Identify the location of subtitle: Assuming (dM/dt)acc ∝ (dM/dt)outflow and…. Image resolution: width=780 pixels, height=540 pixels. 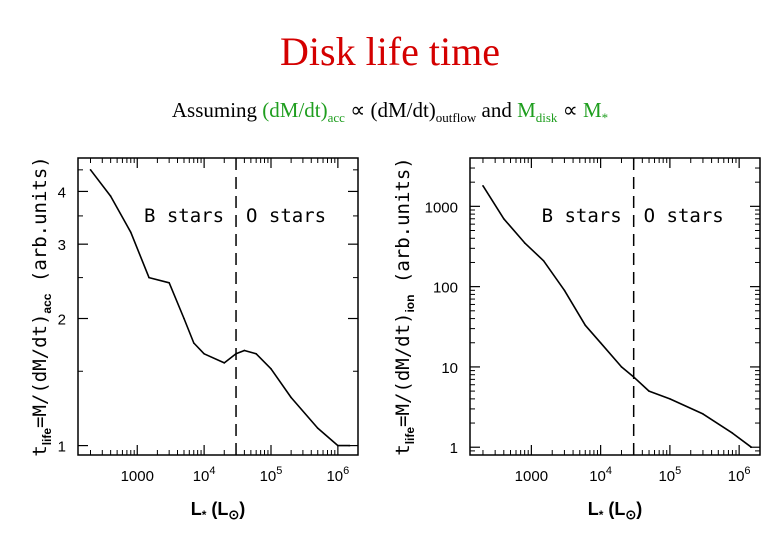
(390, 112).